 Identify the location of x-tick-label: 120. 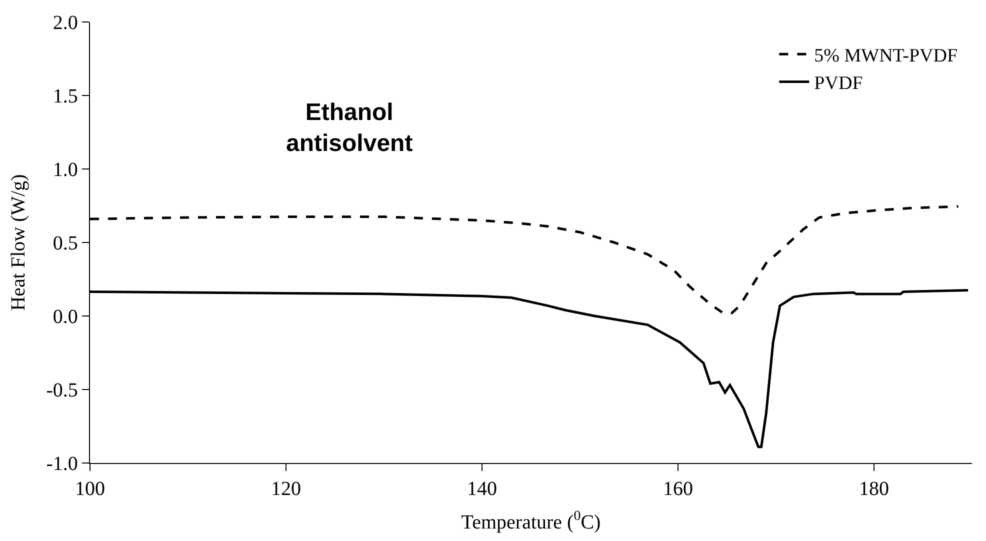
(286, 489).